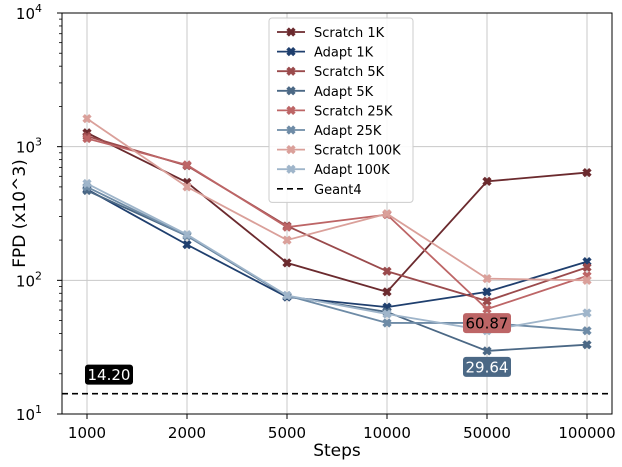 This screenshot has width=622, height=467. What do you see at coordinates (349, 72) in the screenshot?
I see `legend-label: Scratch 5K` at bounding box center [349, 72].